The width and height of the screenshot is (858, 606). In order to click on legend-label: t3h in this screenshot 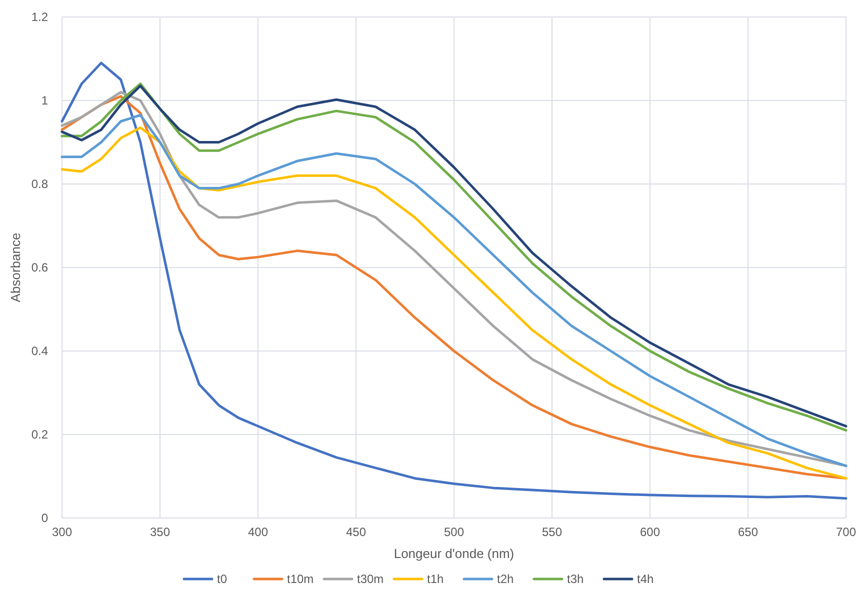, I will do `click(575, 579)`.